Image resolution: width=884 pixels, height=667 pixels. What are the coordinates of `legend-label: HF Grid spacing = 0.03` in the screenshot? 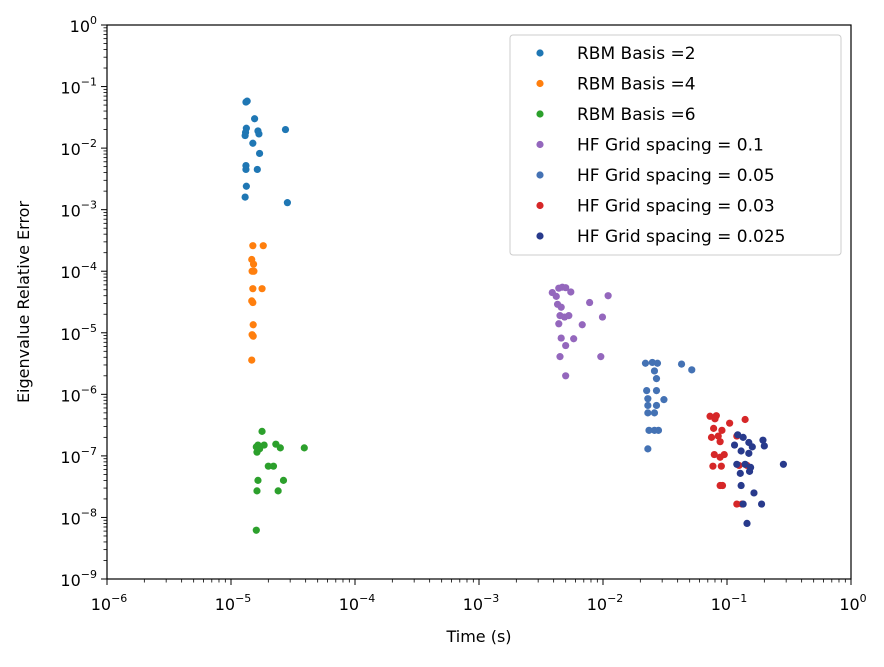 It's located at (676, 207).